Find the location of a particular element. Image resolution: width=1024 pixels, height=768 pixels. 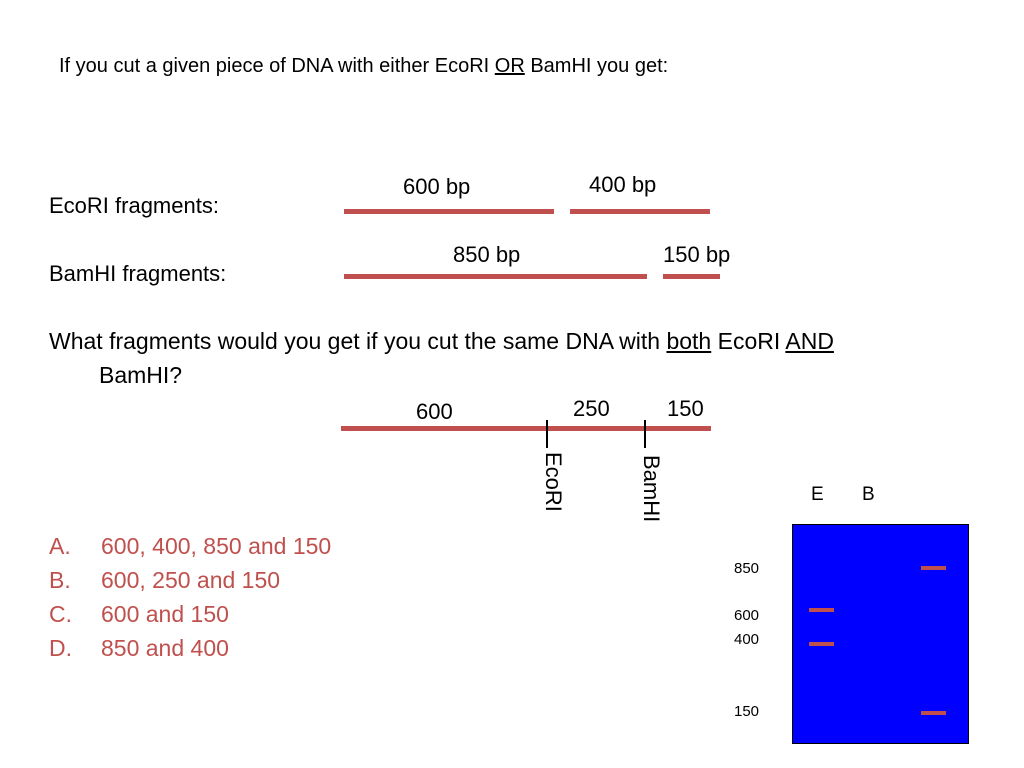

double-digest-label-600: 600 is located at coordinates (434, 411).